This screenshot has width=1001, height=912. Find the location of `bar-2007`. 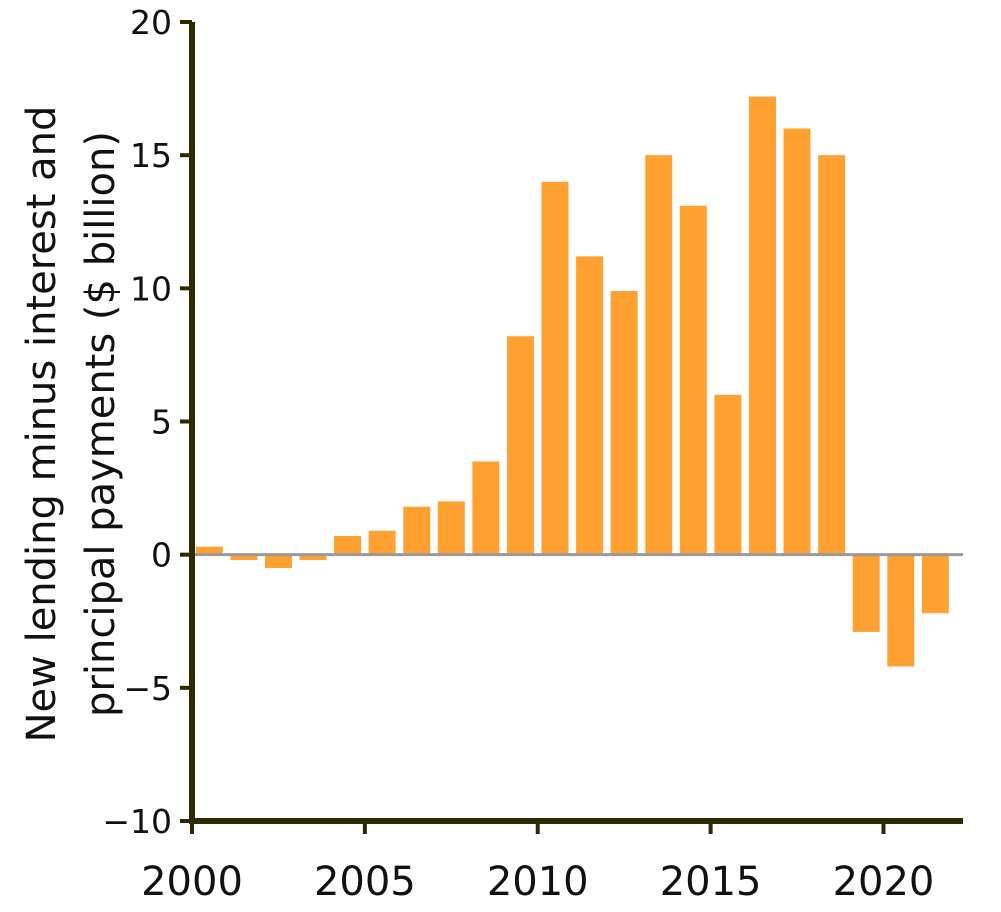

bar-2007 is located at coordinates (451, 528).